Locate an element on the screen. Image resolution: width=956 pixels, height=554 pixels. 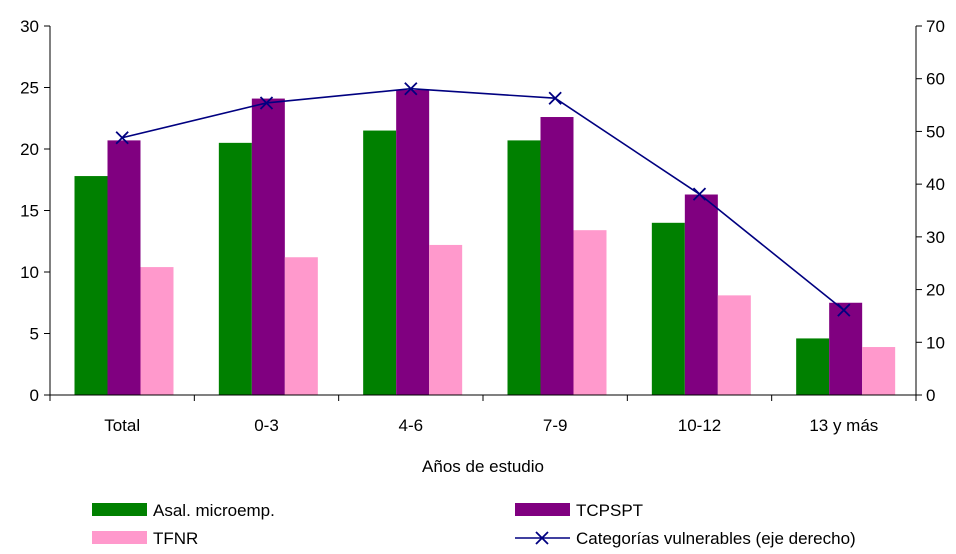
right-tick-label-7: 70 is located at coordinates (935, 26).